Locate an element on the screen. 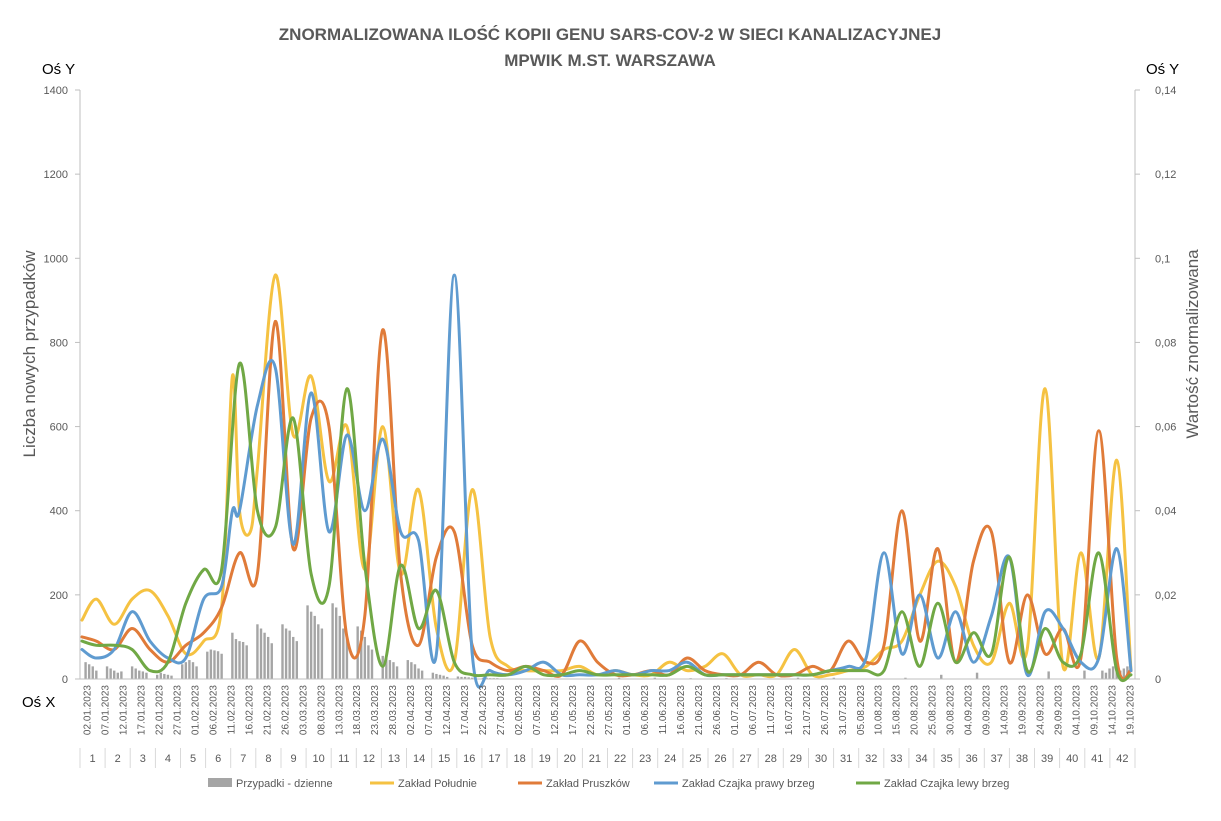 This screenshot has width=1221, height=821. x-date-label: 07.05.2023 is located at coordinates (537, 710).